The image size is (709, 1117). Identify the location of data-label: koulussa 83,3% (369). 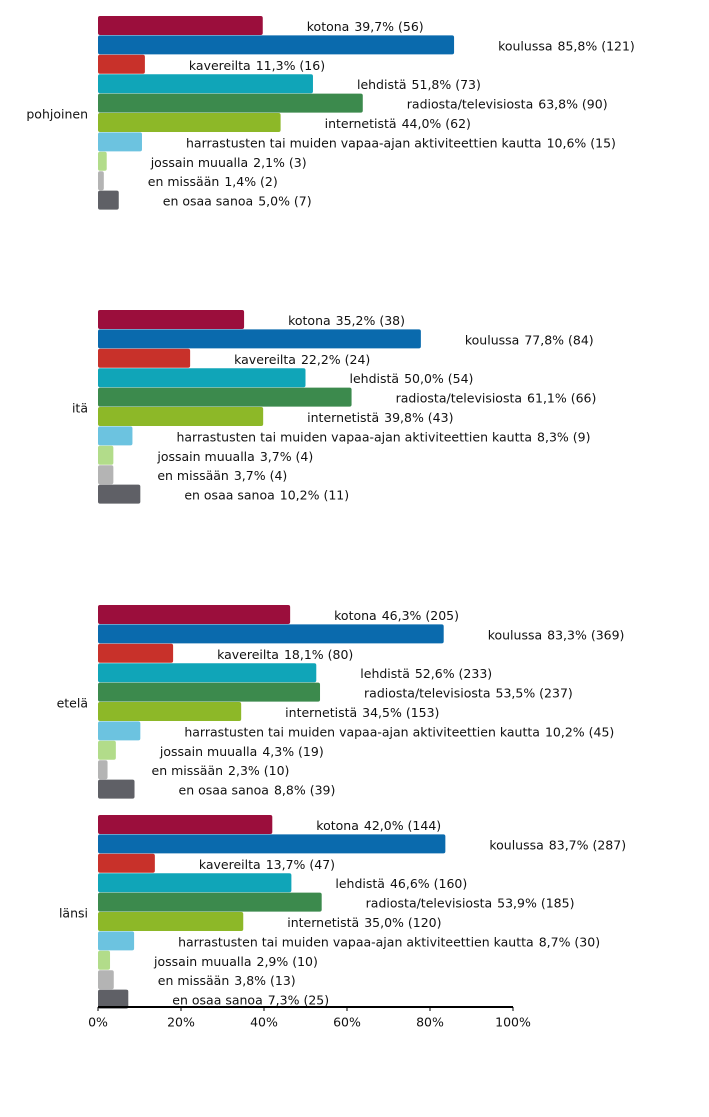
(556, 634).